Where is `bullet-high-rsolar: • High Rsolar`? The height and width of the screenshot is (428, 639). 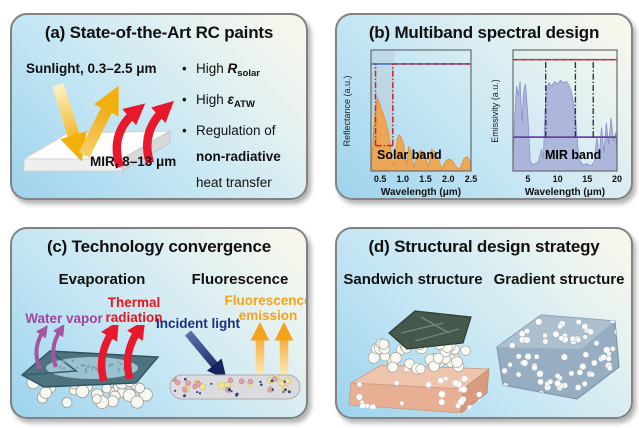
bullet-high-rsolar: • High Rsolar is located at coordinates (244, 71).